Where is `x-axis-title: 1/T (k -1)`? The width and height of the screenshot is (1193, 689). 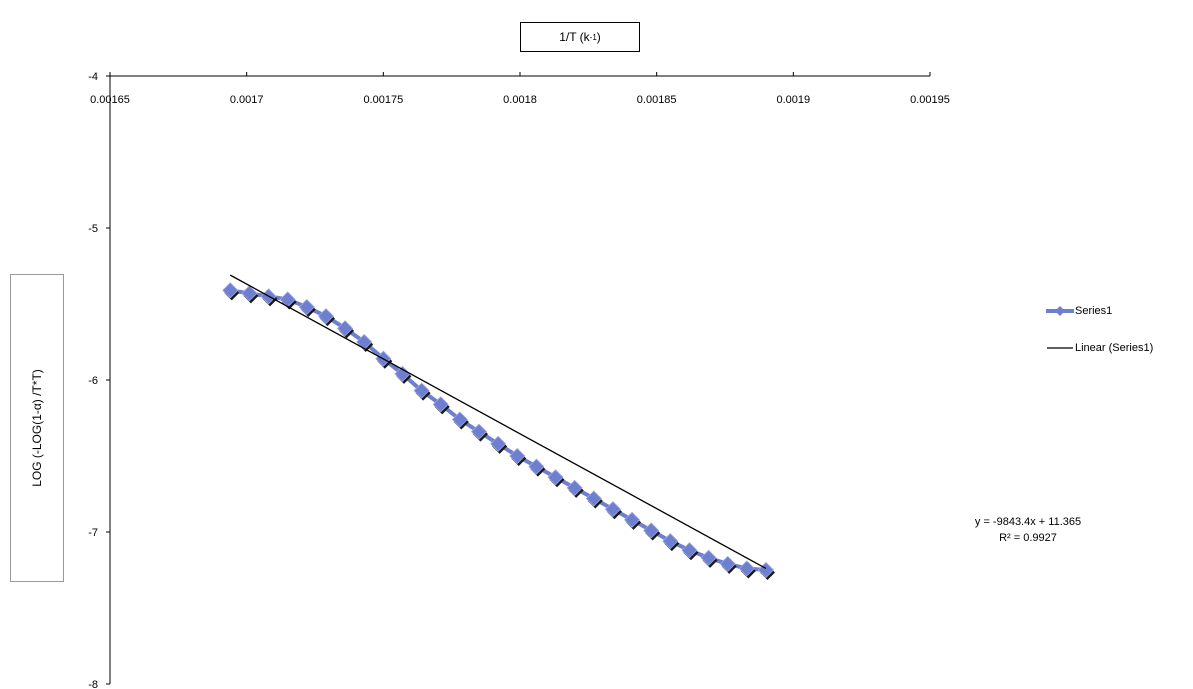 x-axis-title: 1/T (k -1) is located at coordinates (580, 37).